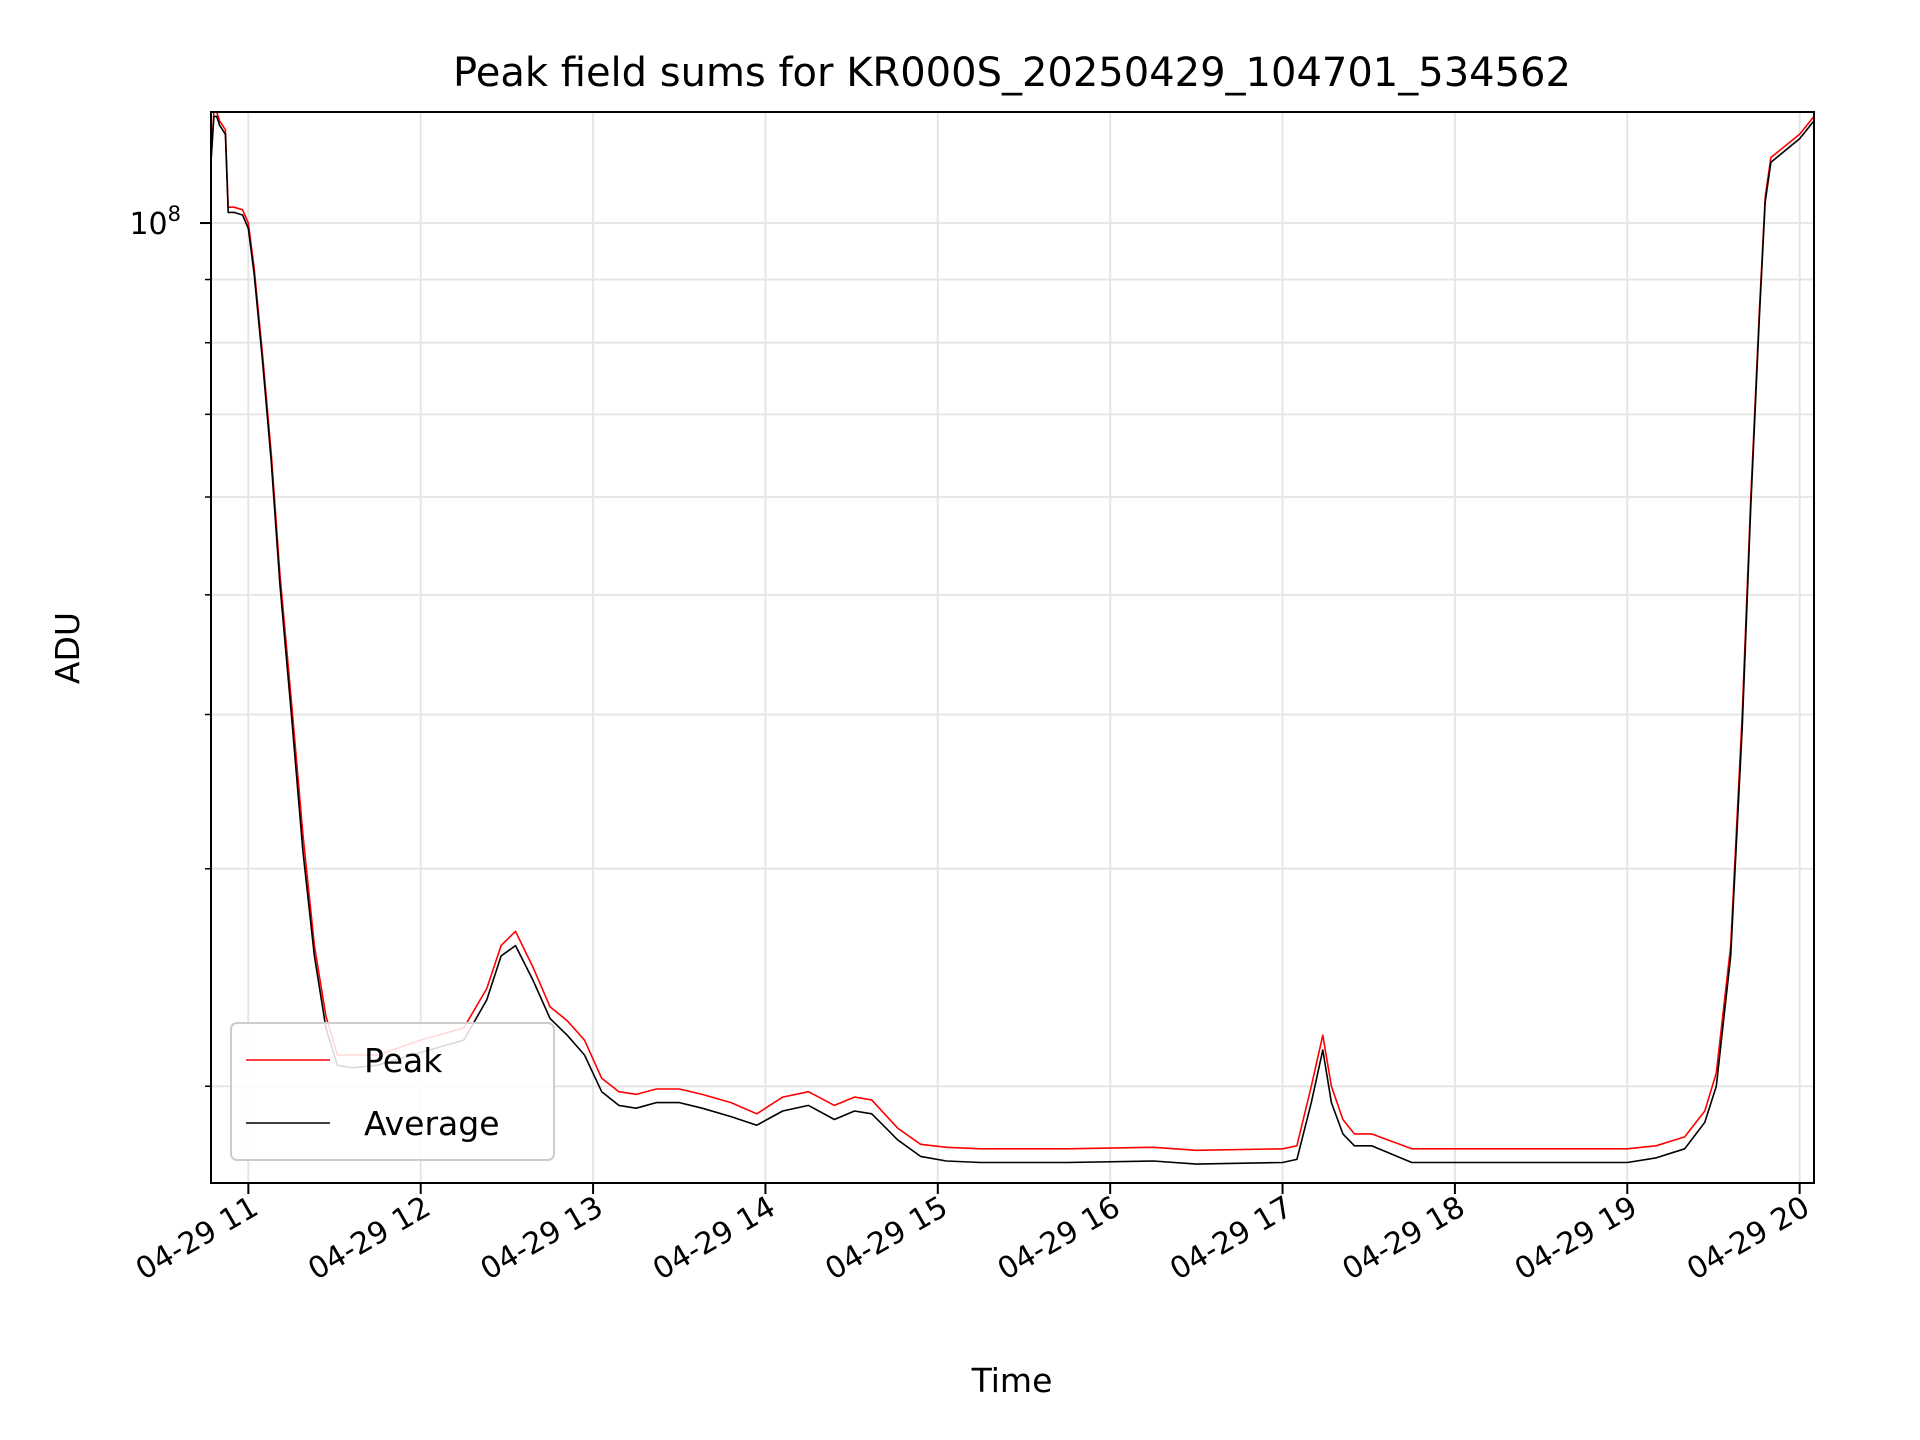 Image resolution: width=1920 pixels, height=1440 pixels. What do you see at coordinates (432, 1123) in the screenshot?
I see `legend-label-average: Average` at bounding box center [432, 1123].